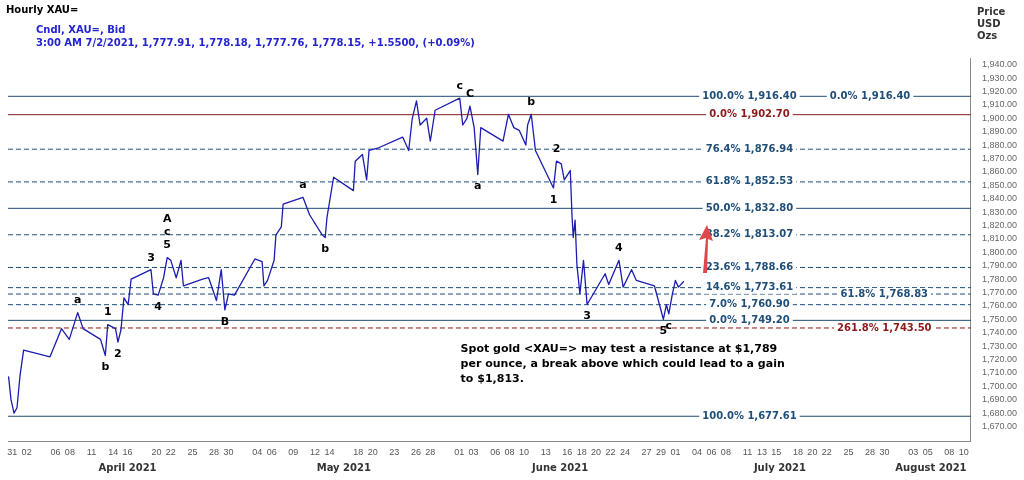 The image size is (1024, 480). What do you see at coordinates (999, 412) in the screenshot?
I see `y-tick-label: 1,680.00` at bounding box center [999, 412].